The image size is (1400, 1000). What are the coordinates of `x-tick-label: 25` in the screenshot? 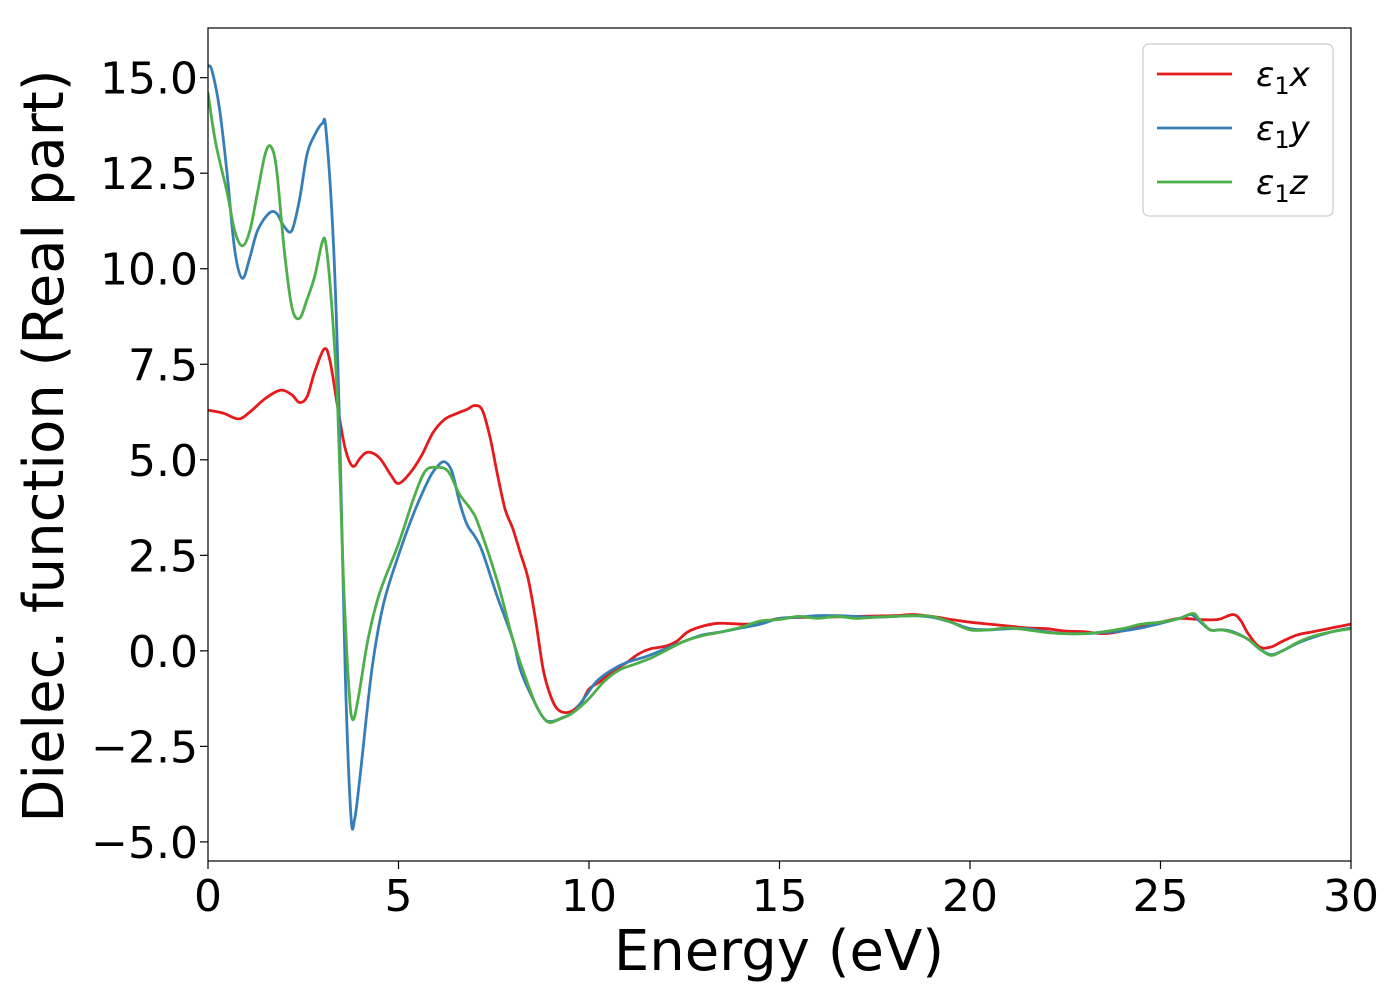 It's located at (1161, 896).